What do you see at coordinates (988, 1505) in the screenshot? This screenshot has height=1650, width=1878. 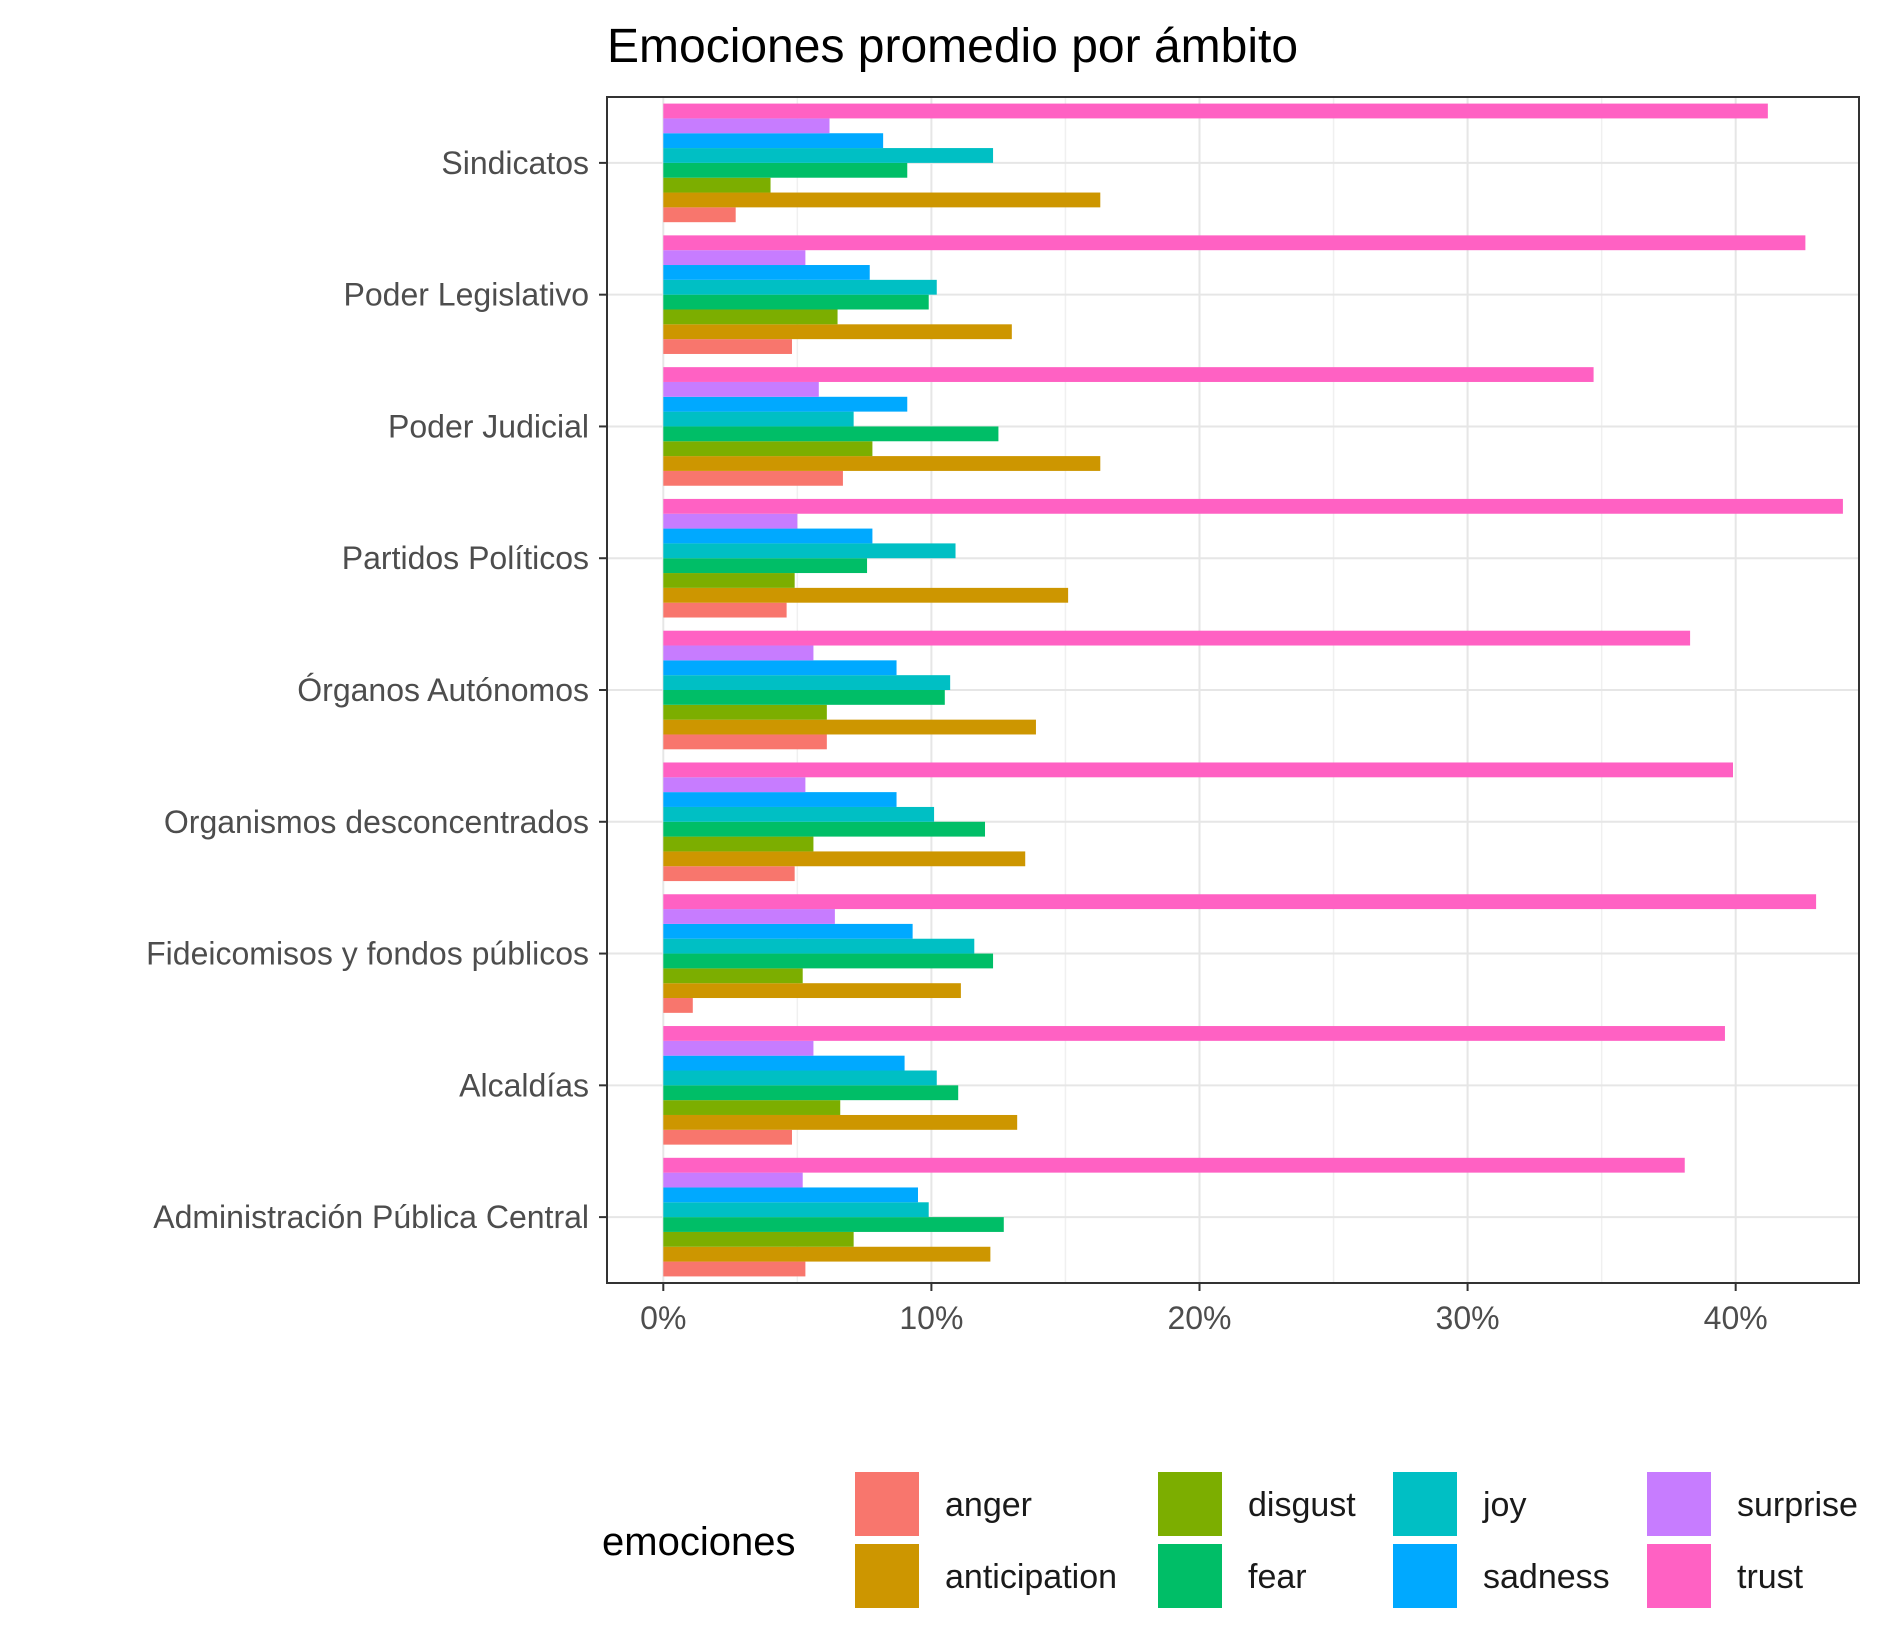 I see `legend-label-anger: anger` at bounding box center [988, 1505].